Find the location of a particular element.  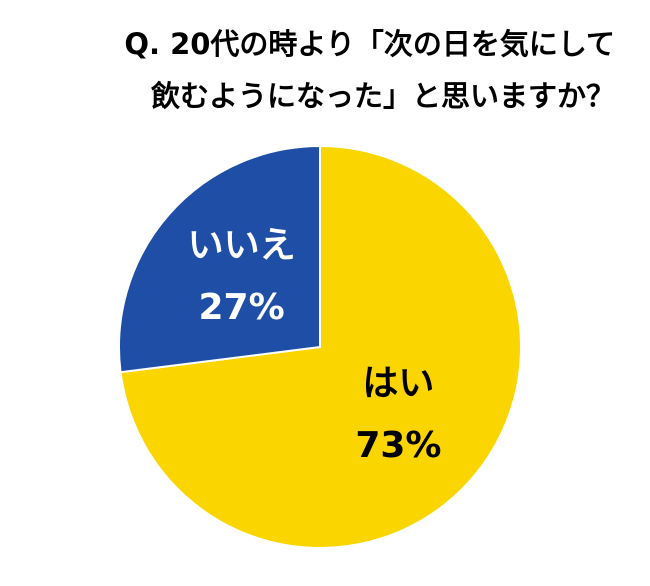

pie-slice is located at coordinates (219, 259).